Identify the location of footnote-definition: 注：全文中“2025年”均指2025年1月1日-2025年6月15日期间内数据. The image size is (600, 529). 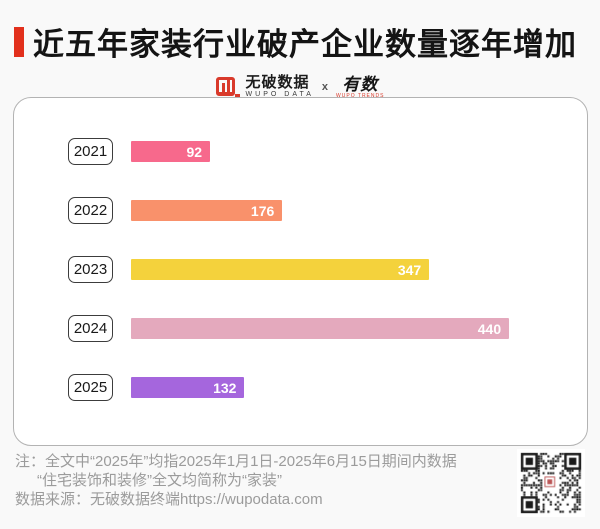
(236, 461).